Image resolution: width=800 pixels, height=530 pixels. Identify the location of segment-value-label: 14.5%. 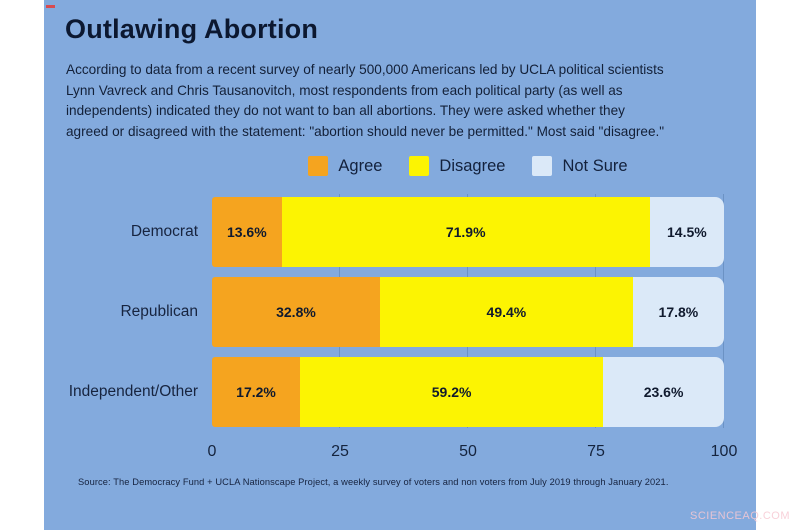
(687, 232).